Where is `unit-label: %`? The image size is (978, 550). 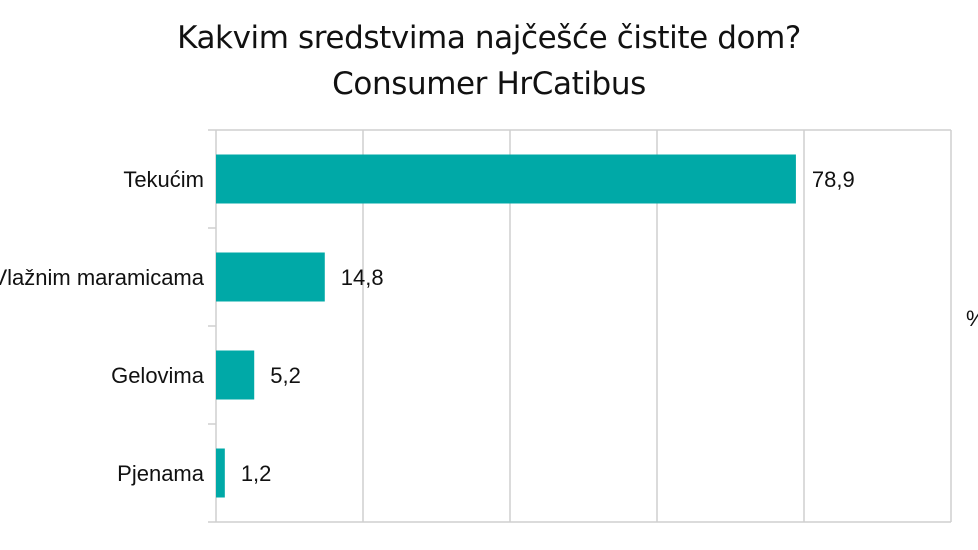
unit-label: % is located at coordinates (972, 318).